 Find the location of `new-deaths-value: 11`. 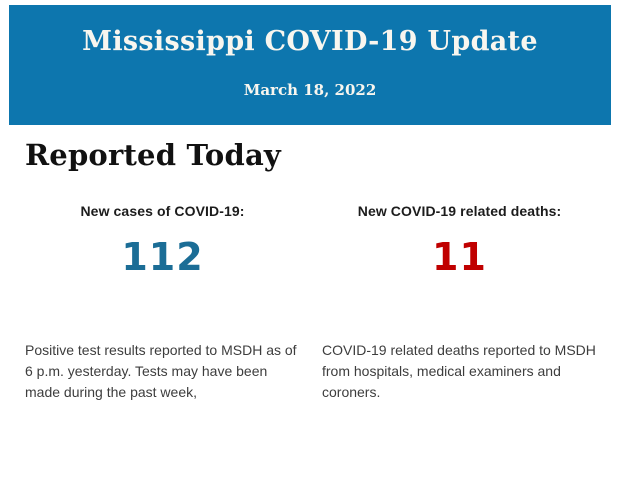

new-deaths-value: 11 is located at coordinates (459, 257).